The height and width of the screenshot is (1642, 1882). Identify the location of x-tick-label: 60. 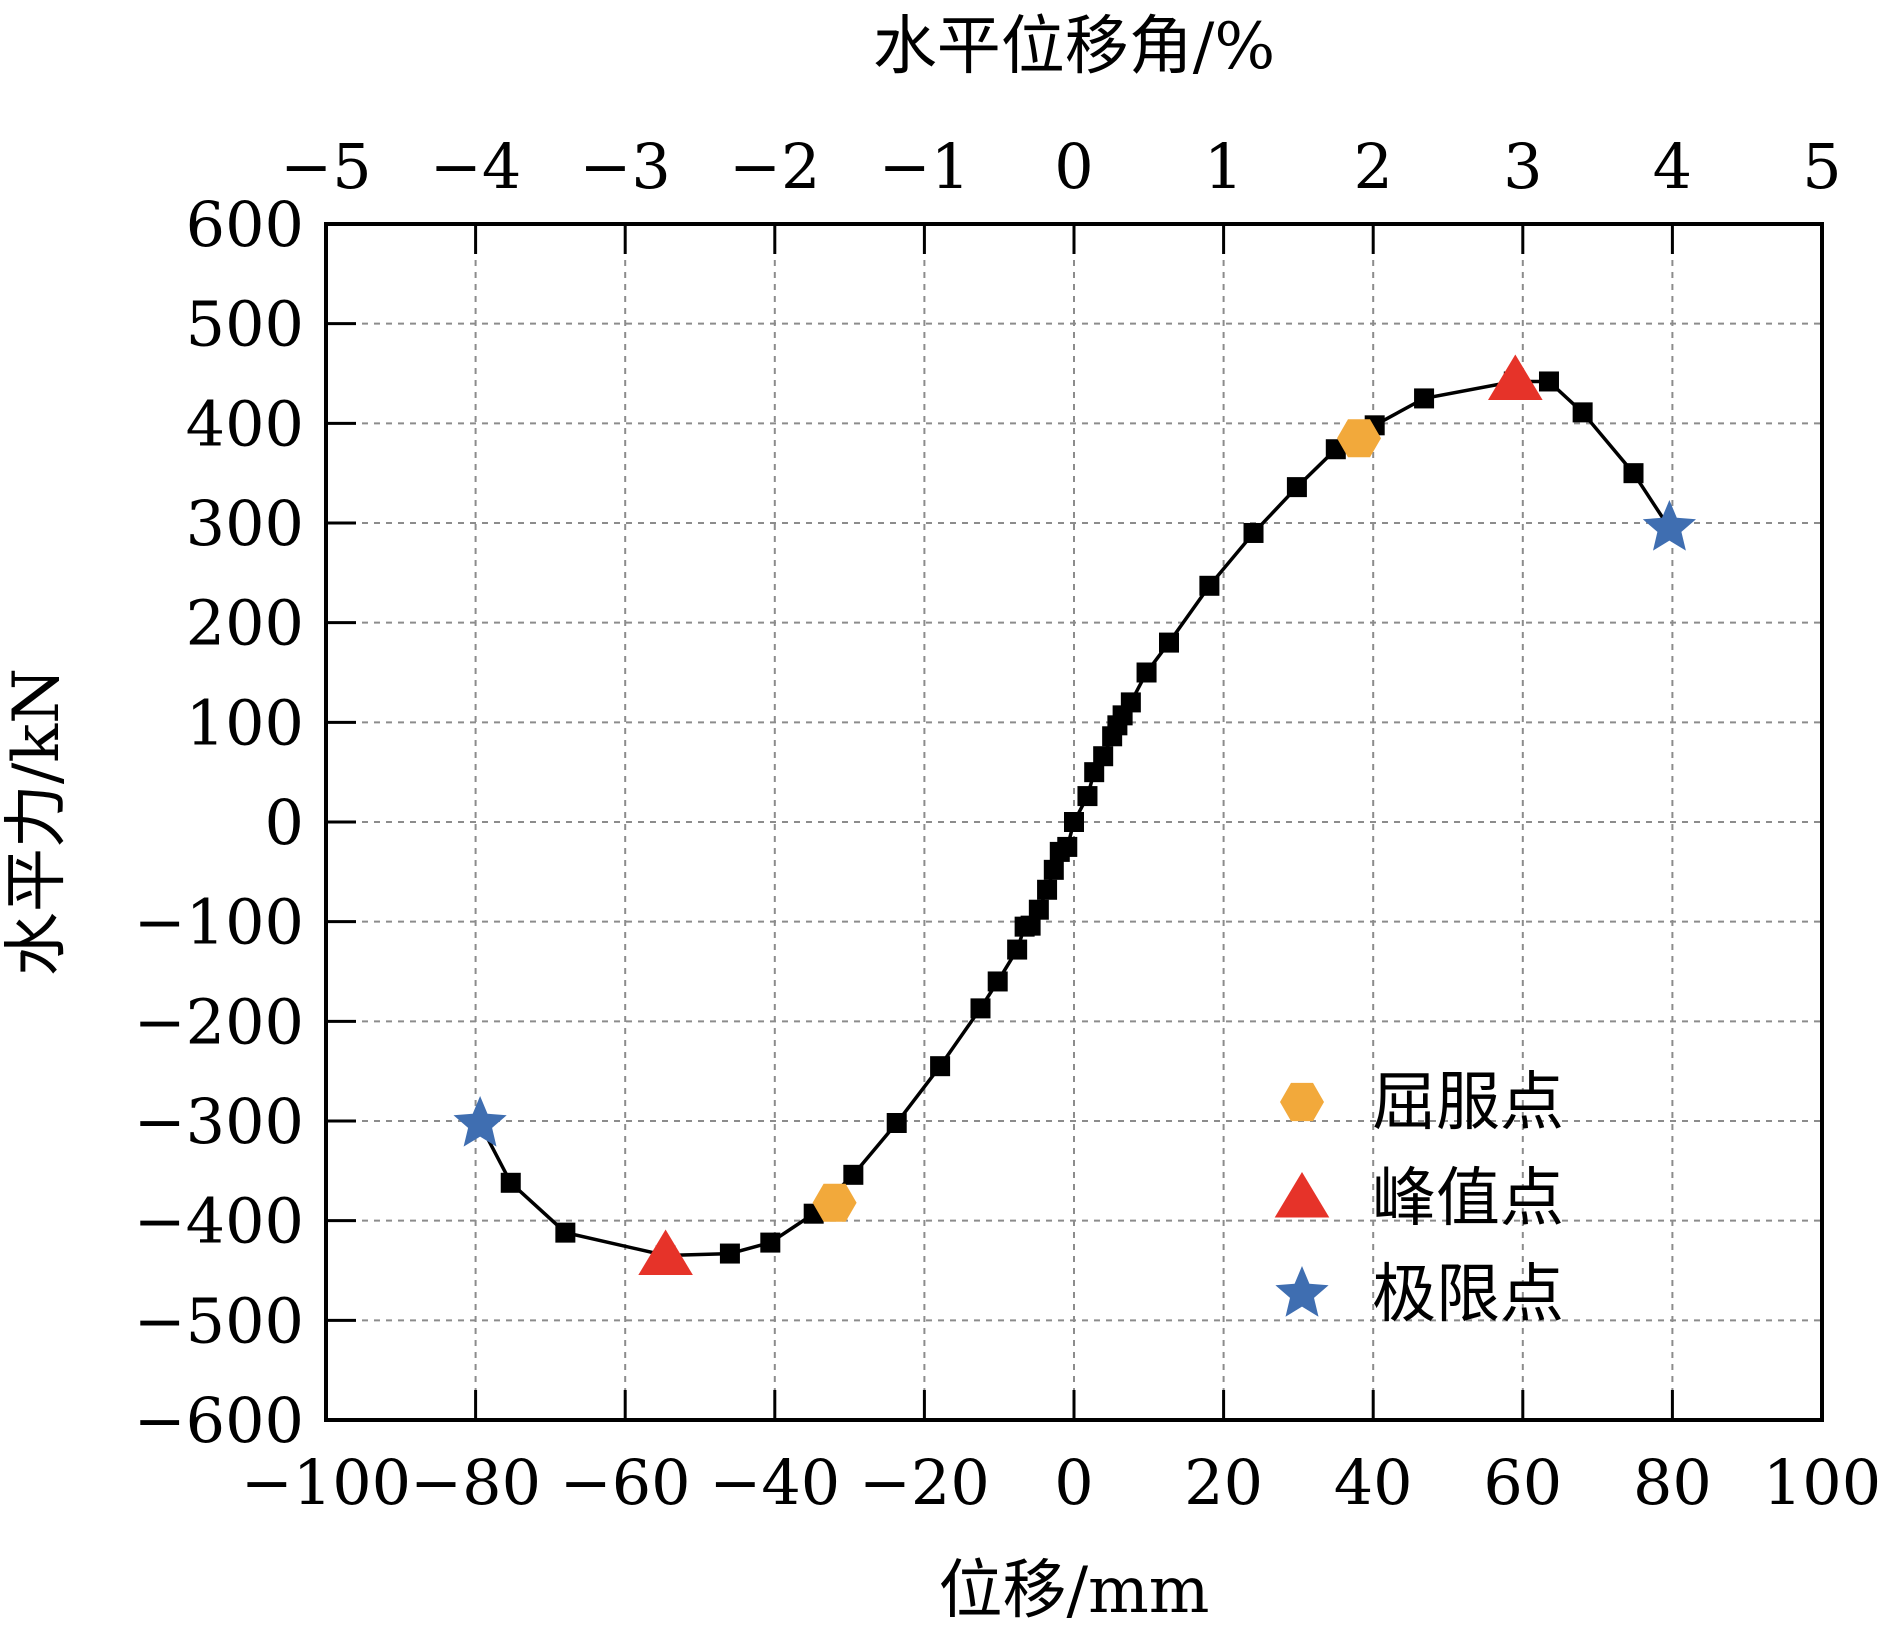
(1522, 1482).